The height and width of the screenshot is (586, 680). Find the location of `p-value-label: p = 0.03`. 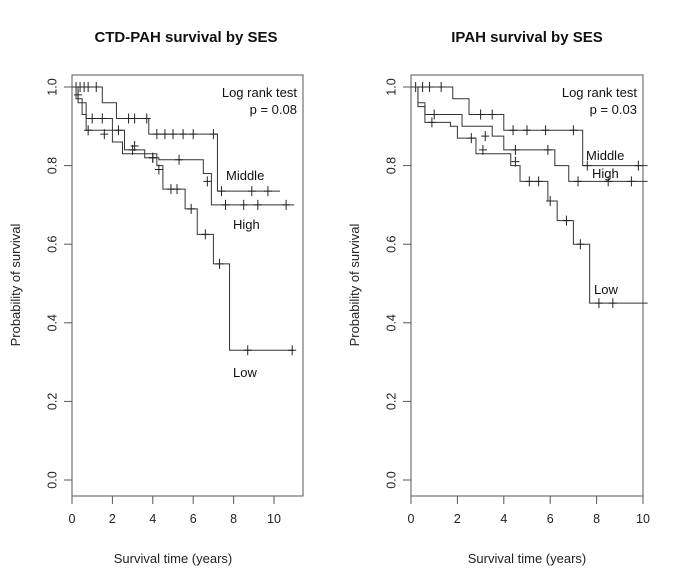

p-value-label: p = 0.03 is located at coordinates (613, 109).